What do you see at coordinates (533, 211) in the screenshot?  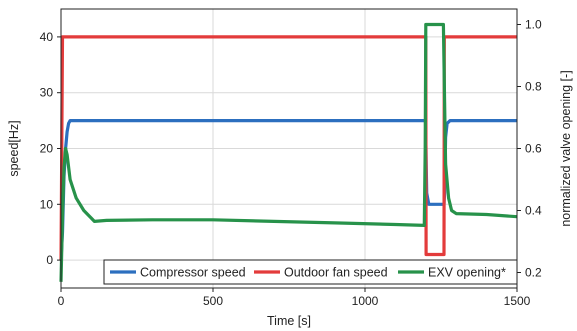 I see `y-right-tick-label: 0.4` at bounding box center [533, 211].